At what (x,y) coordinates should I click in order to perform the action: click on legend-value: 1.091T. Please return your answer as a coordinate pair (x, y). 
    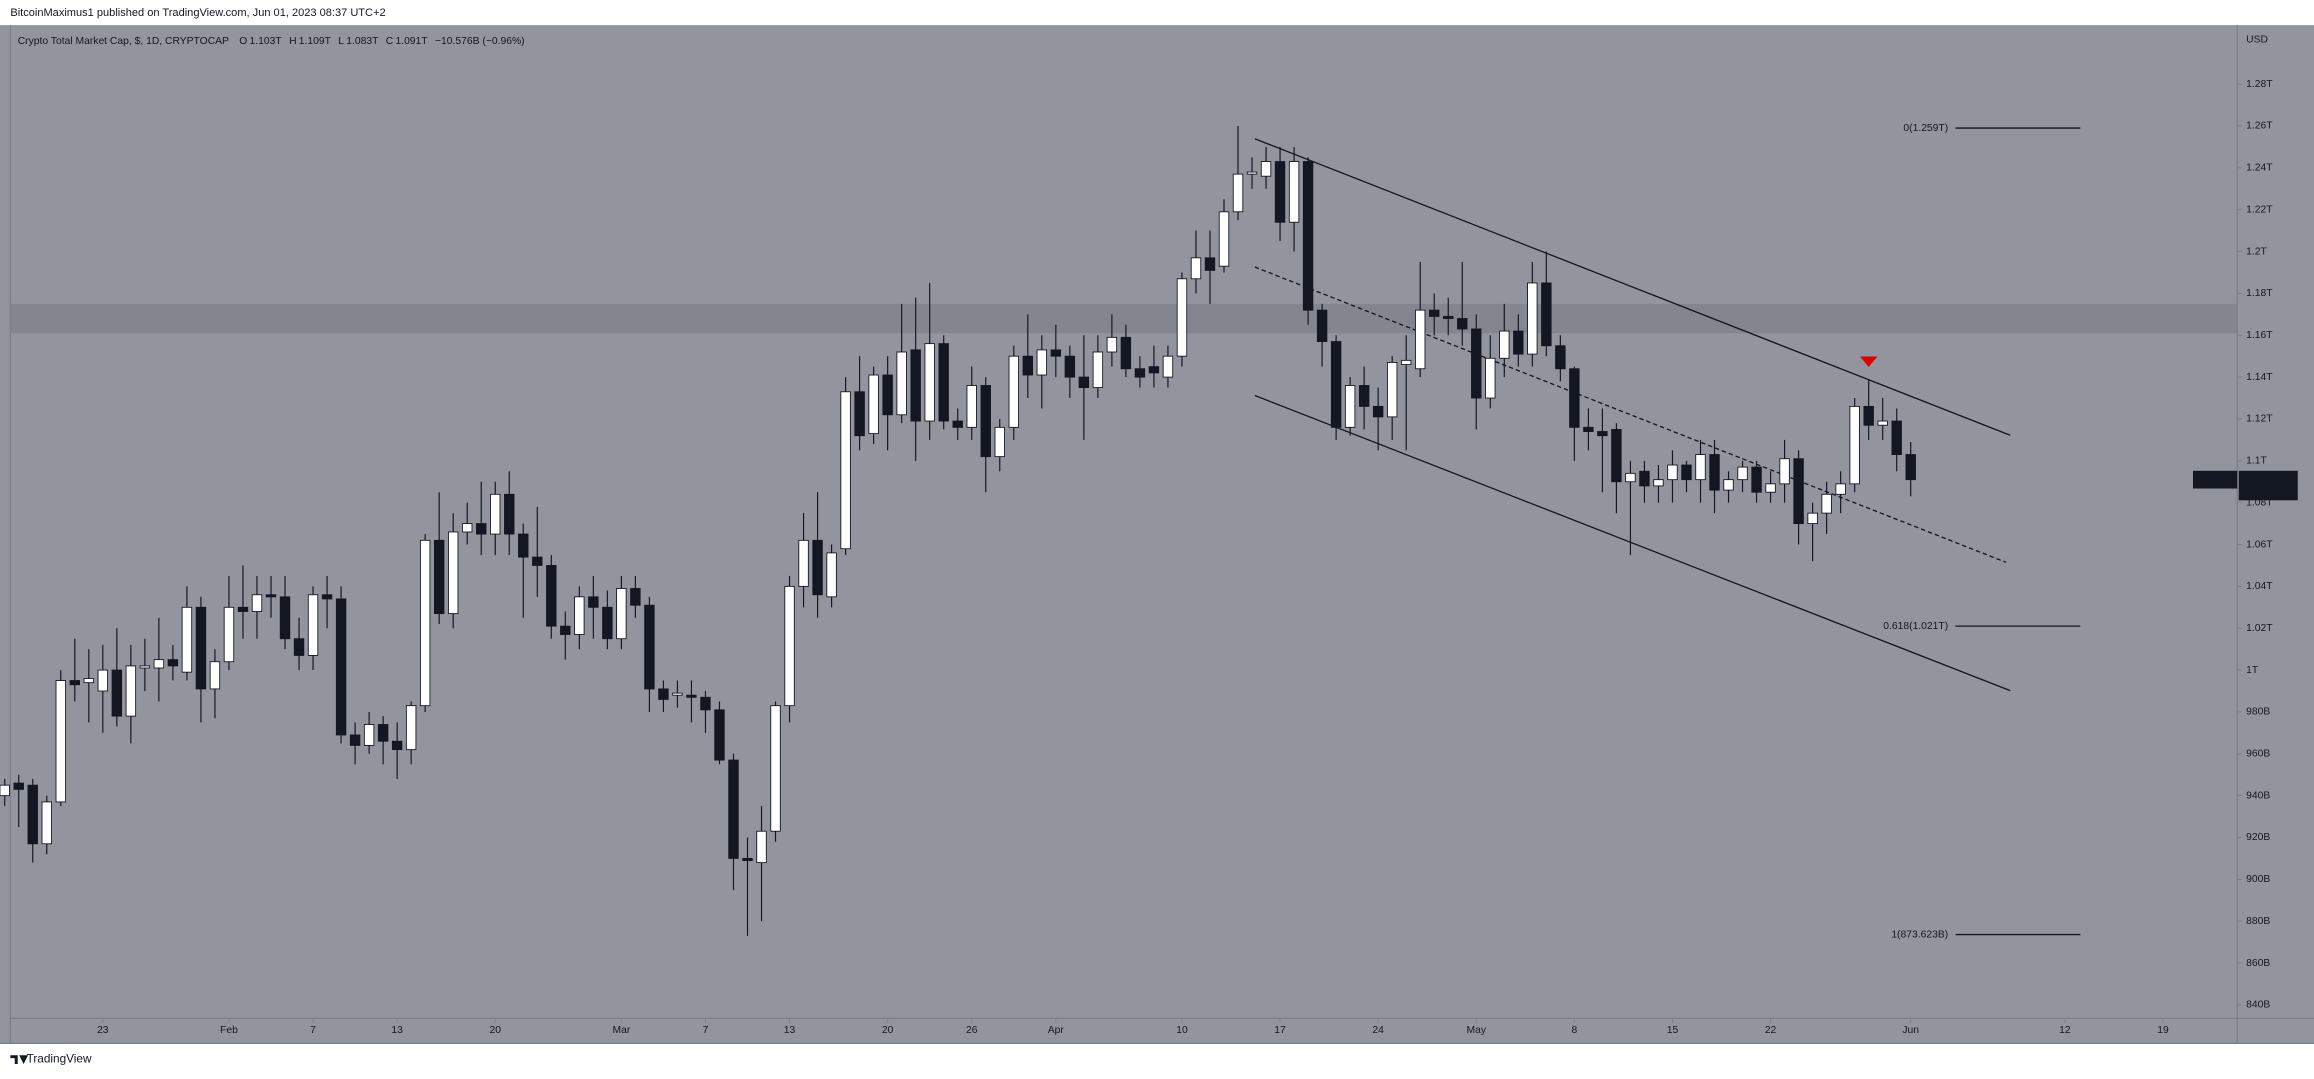
    Looking at the image, I should click on (411, 41).